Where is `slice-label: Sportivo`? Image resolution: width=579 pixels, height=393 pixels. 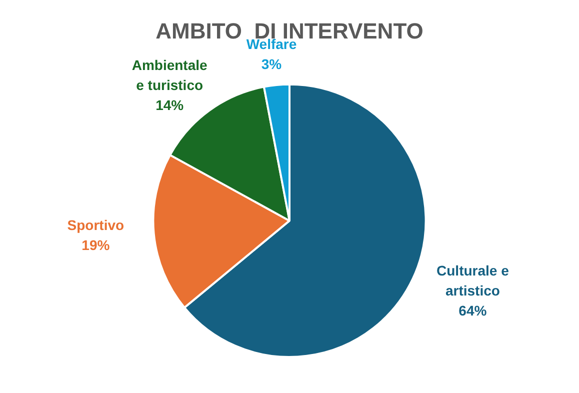 slice-label: Sportivo is located at coordinates (95, 225).